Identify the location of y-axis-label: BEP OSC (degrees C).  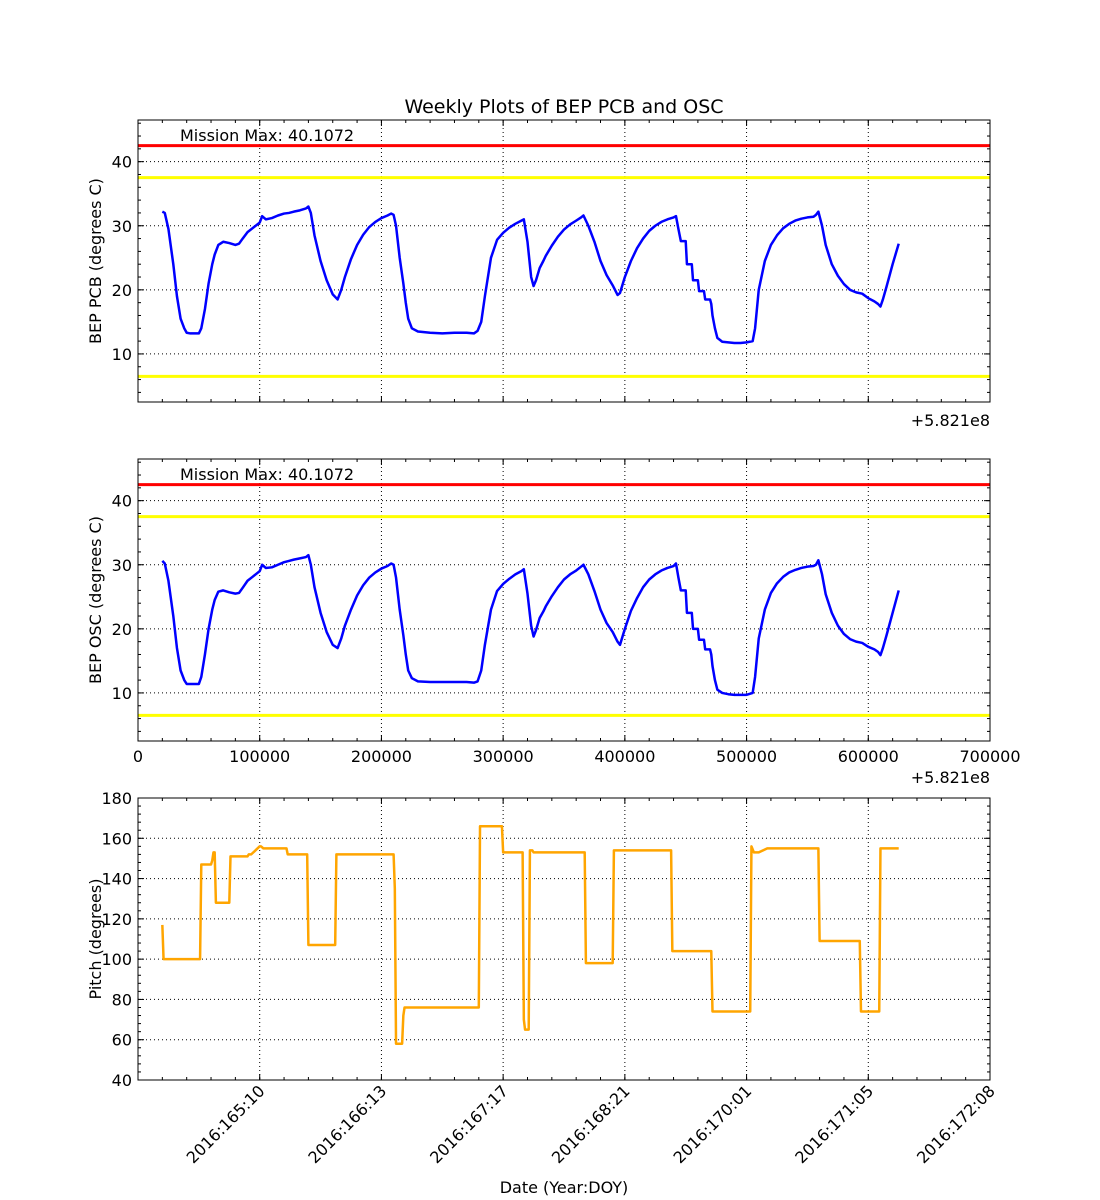
(95, 600).